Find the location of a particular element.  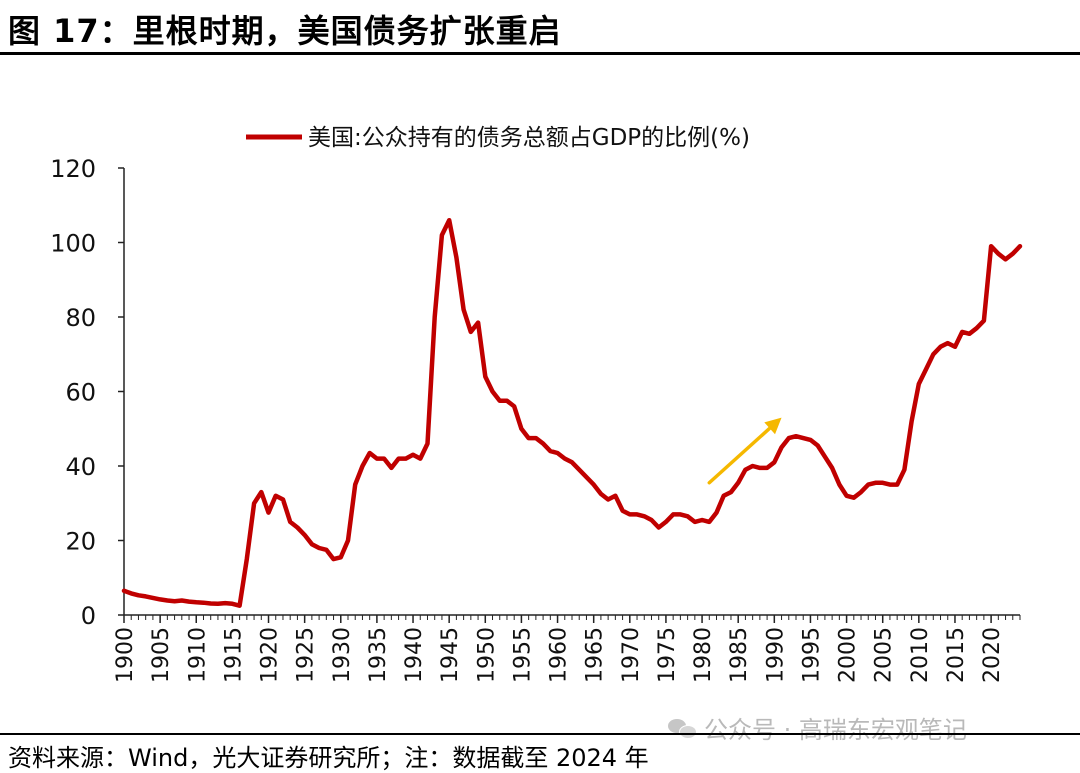

x-tick-label: 1945 is located at coordinates (450, 655).